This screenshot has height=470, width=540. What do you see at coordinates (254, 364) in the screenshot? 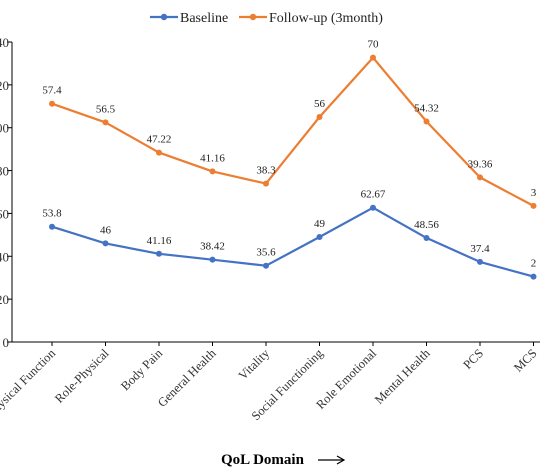
I see `x-tick-label: Vitality` at bounding box center [254, 364].